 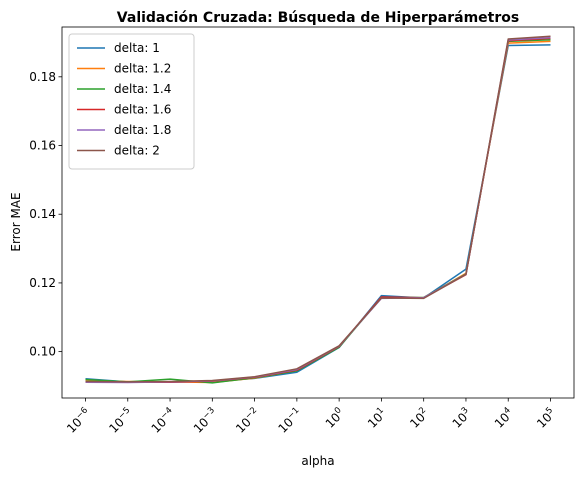 I want to click on y-tick-label: 0.12, so click(x=42, y=283).